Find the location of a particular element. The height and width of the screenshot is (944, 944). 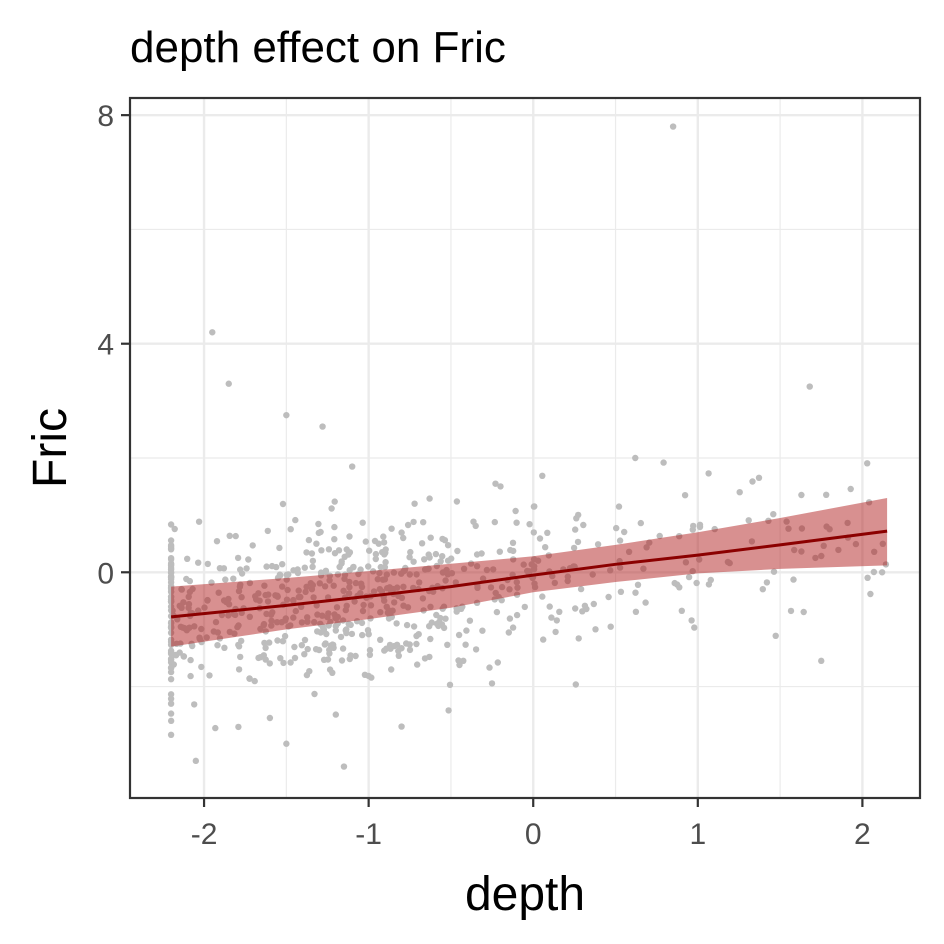

x-tick-label: -1 is located at coordinates (368, 834).